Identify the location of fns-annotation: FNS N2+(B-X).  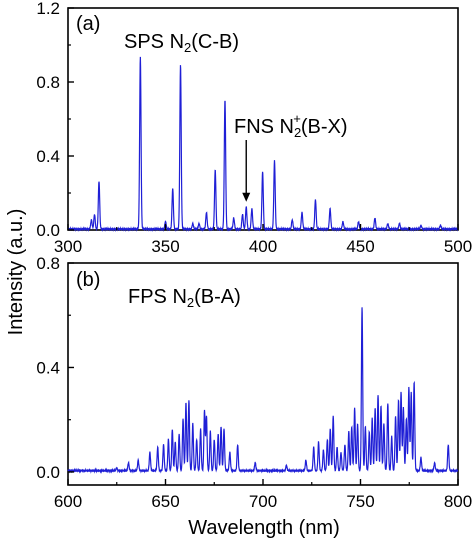
(291, 125).